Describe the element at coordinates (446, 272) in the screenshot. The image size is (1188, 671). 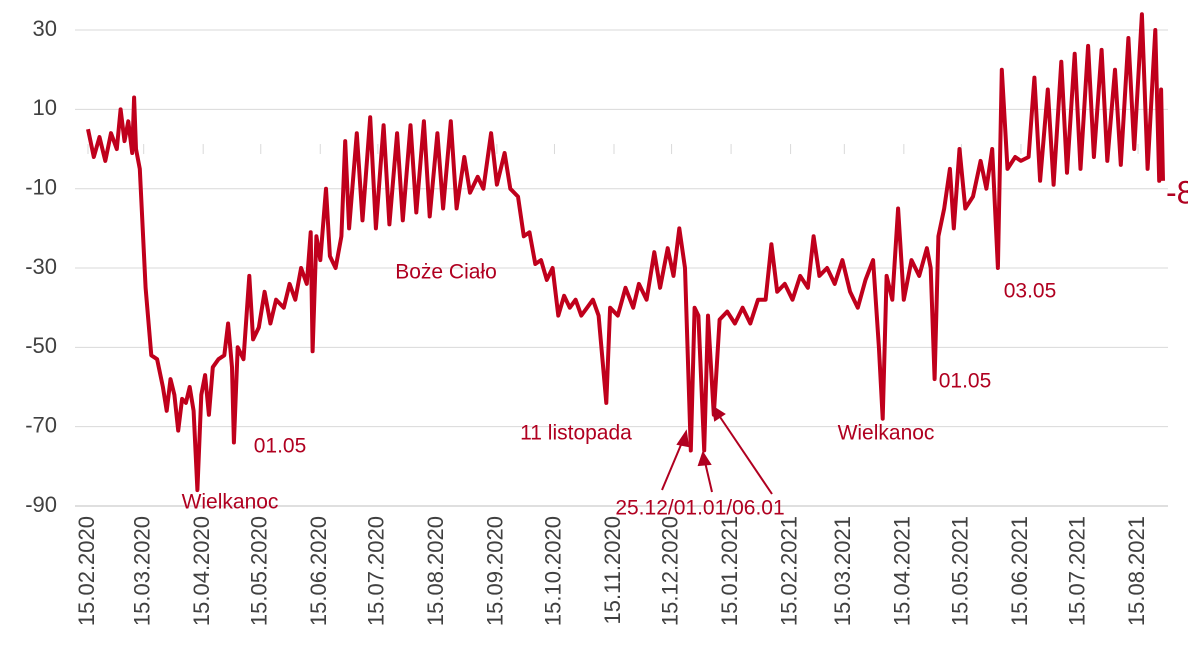
I see `annotation: Boże Ciało` at that location.